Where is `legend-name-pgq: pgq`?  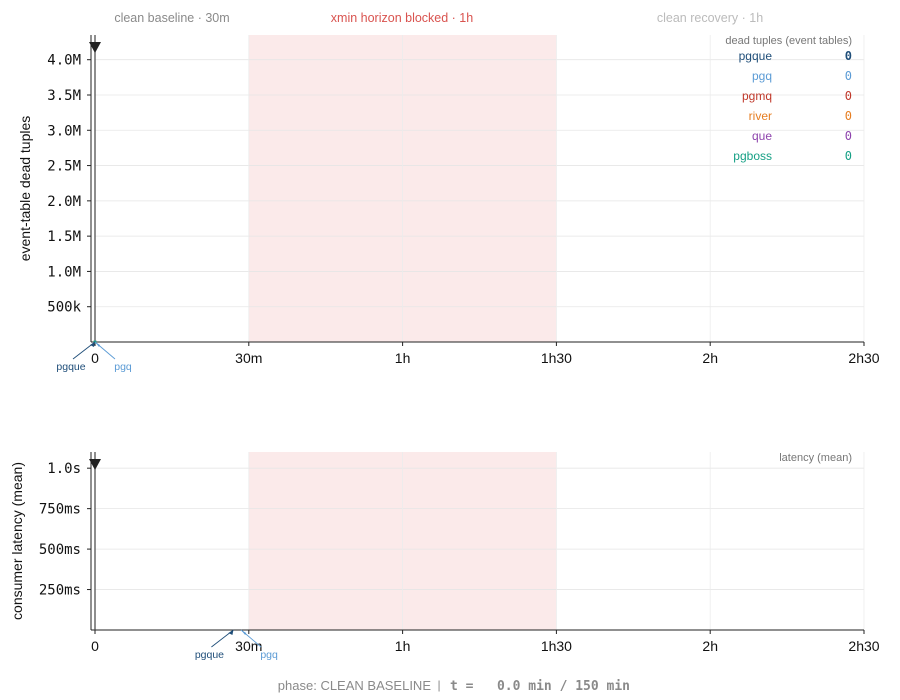
legend-name-pgq: pgq is located at coordinates (762, 76).